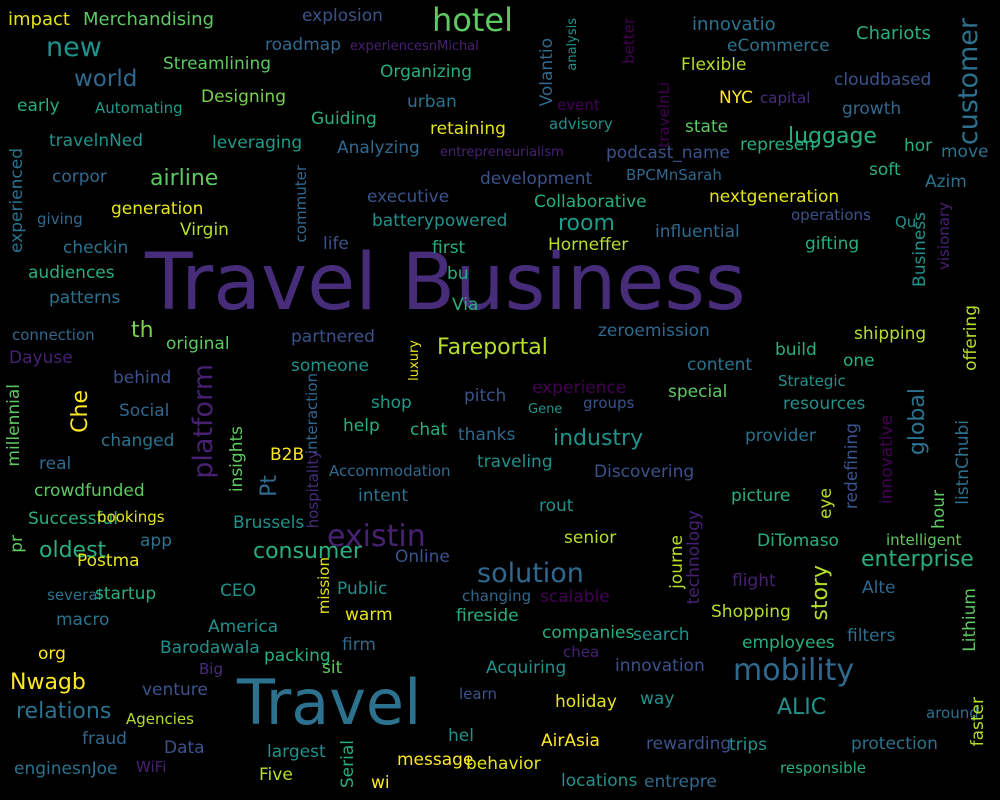  I want to click on cloud-word: intent, so click(383, 496).